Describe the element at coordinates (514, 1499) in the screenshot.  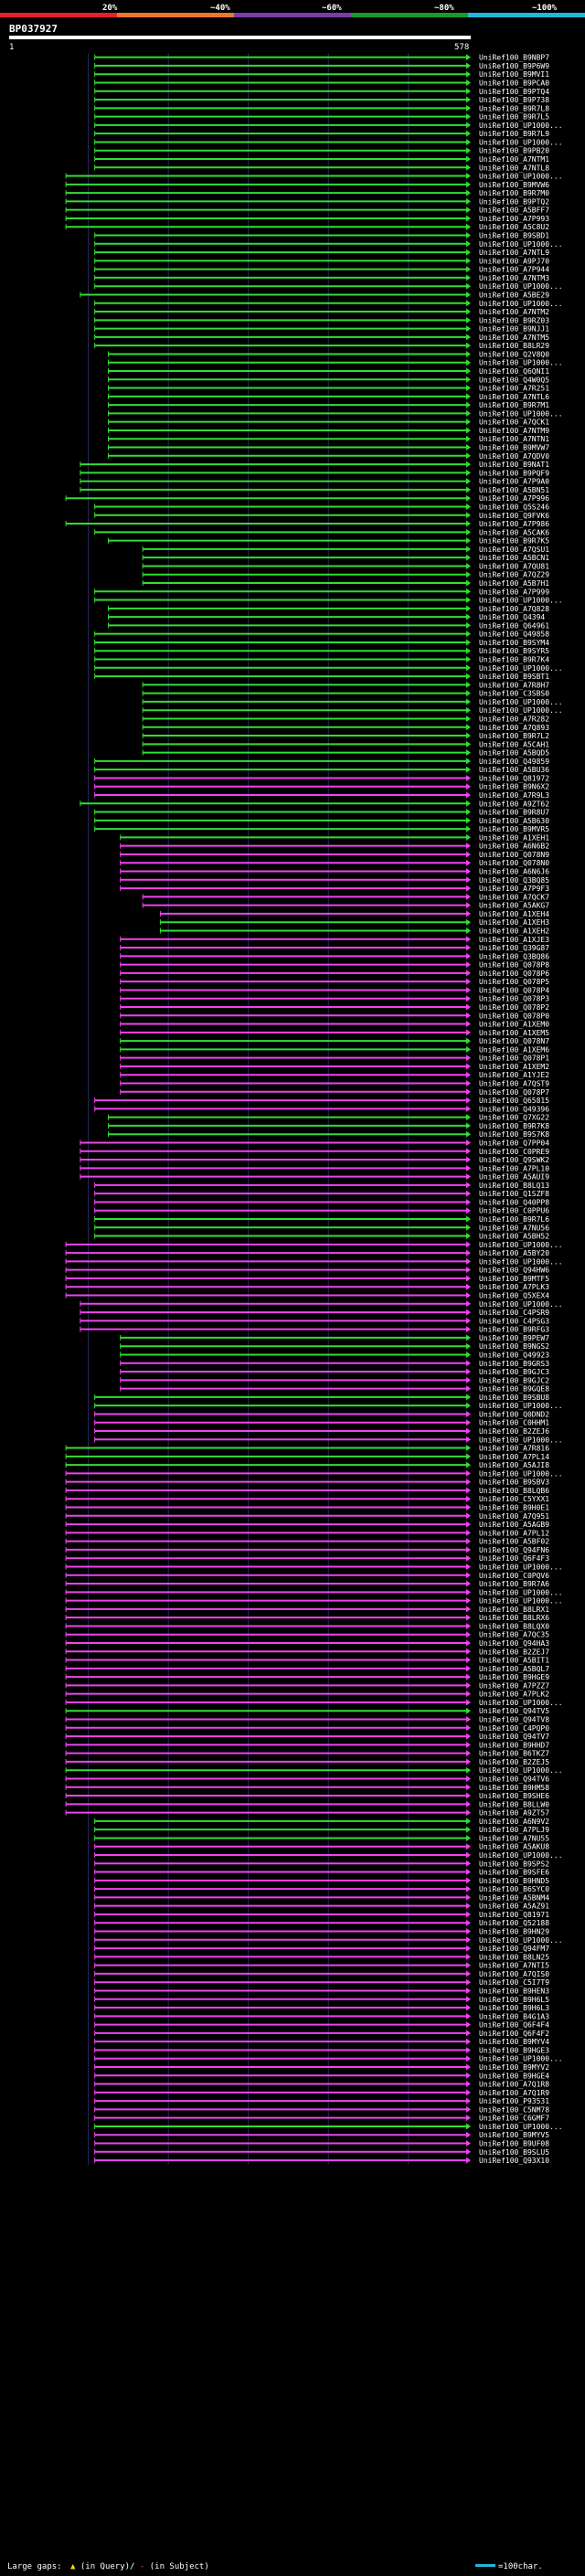
I see `hit-label: UniRef100_C5YXX1` at that location.